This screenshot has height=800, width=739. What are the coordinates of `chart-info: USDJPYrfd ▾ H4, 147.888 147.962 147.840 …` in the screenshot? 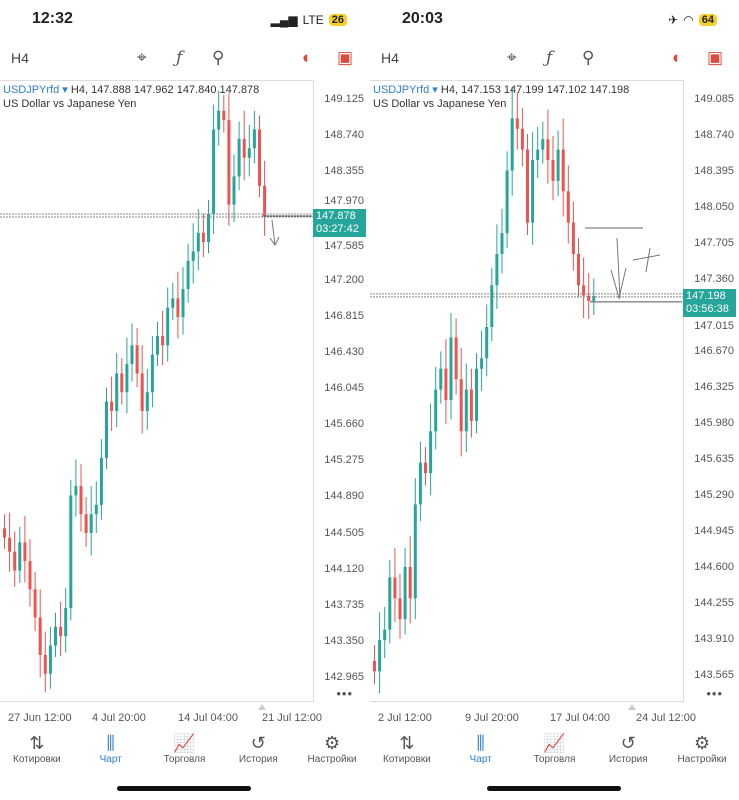 It's located at (131, 97).